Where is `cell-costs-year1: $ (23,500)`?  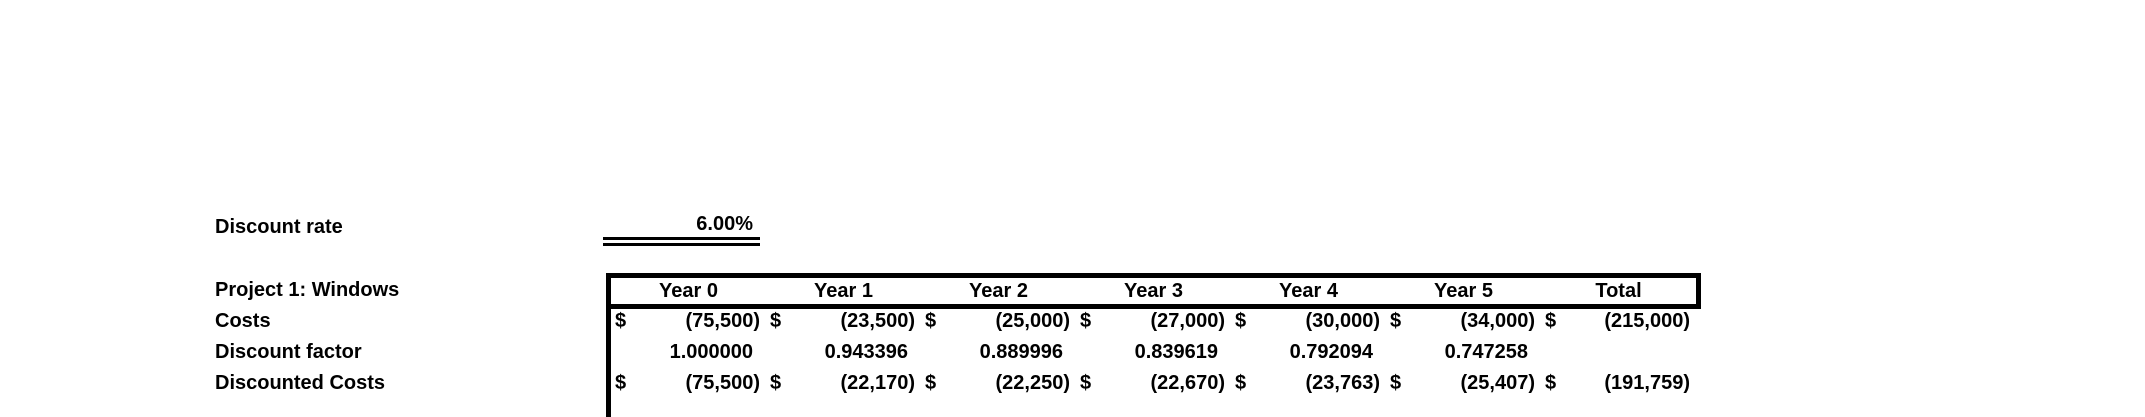 cell-costs-year1: $ (23,500) is located at coordinates (843, 321).